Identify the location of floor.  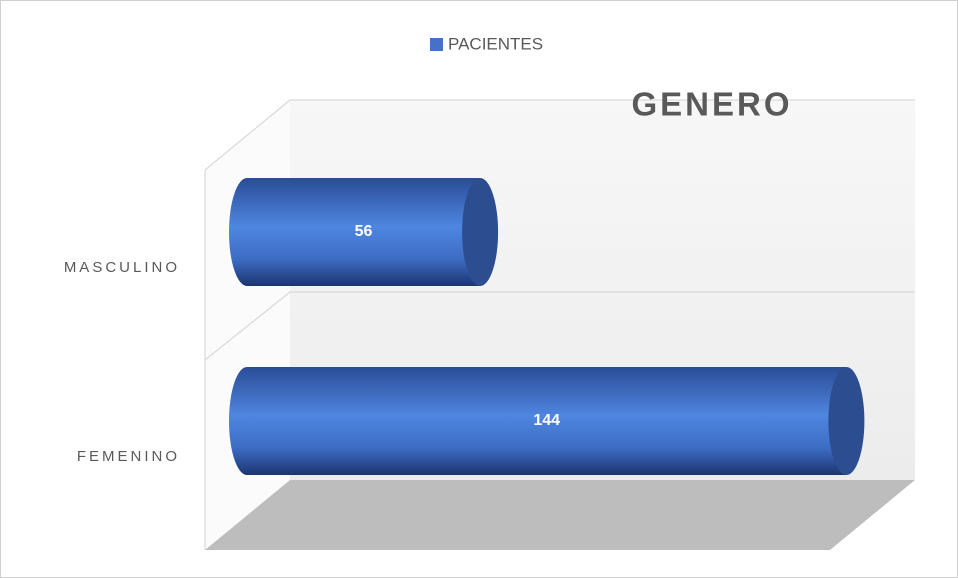
(560, 515).